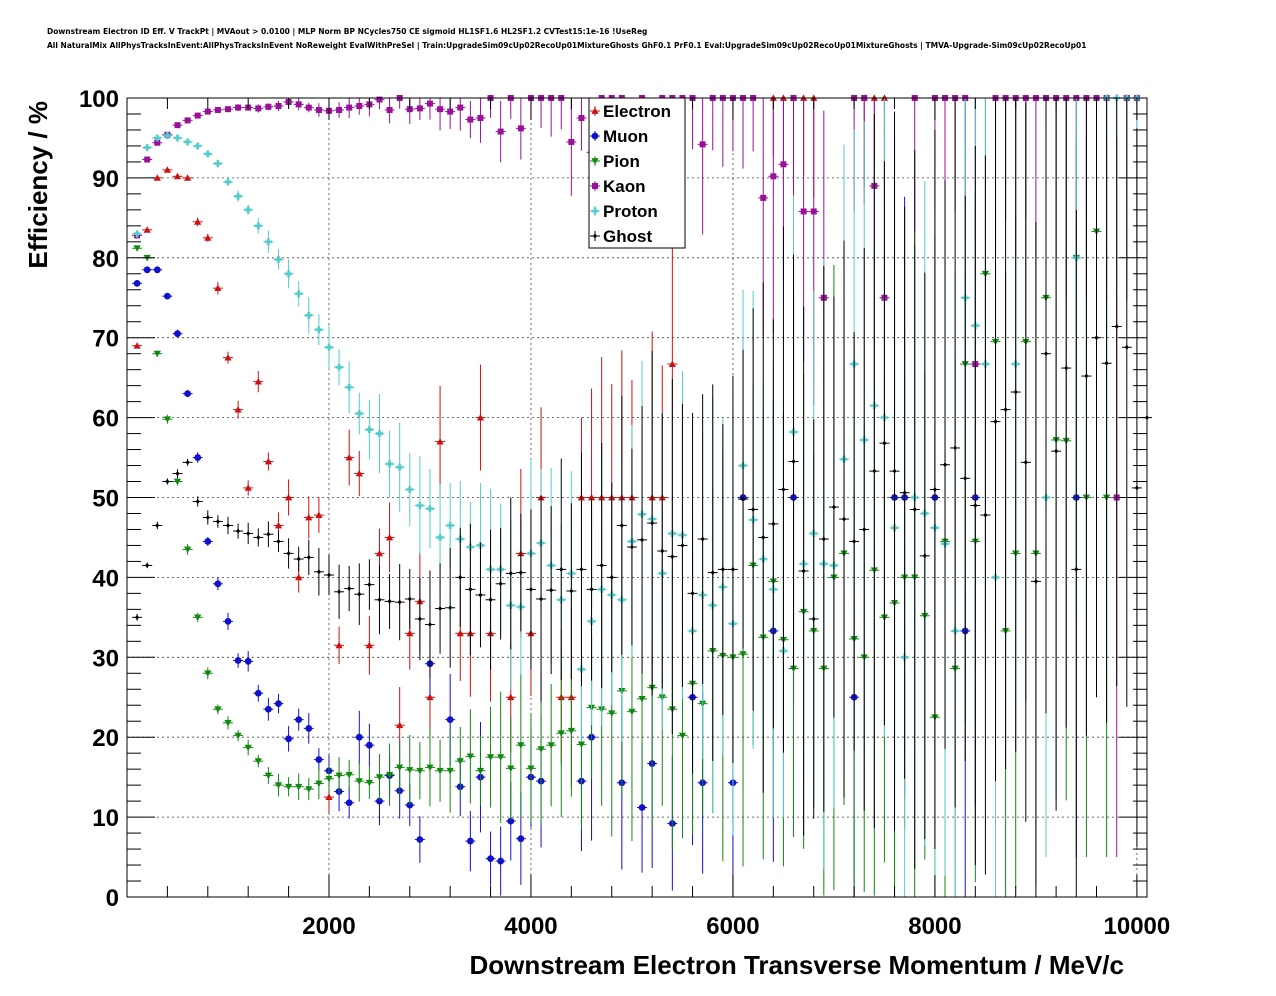  Describe the element at coordinates (637, 111) in the screenshot. I see `legend-label: Electron` at that location.